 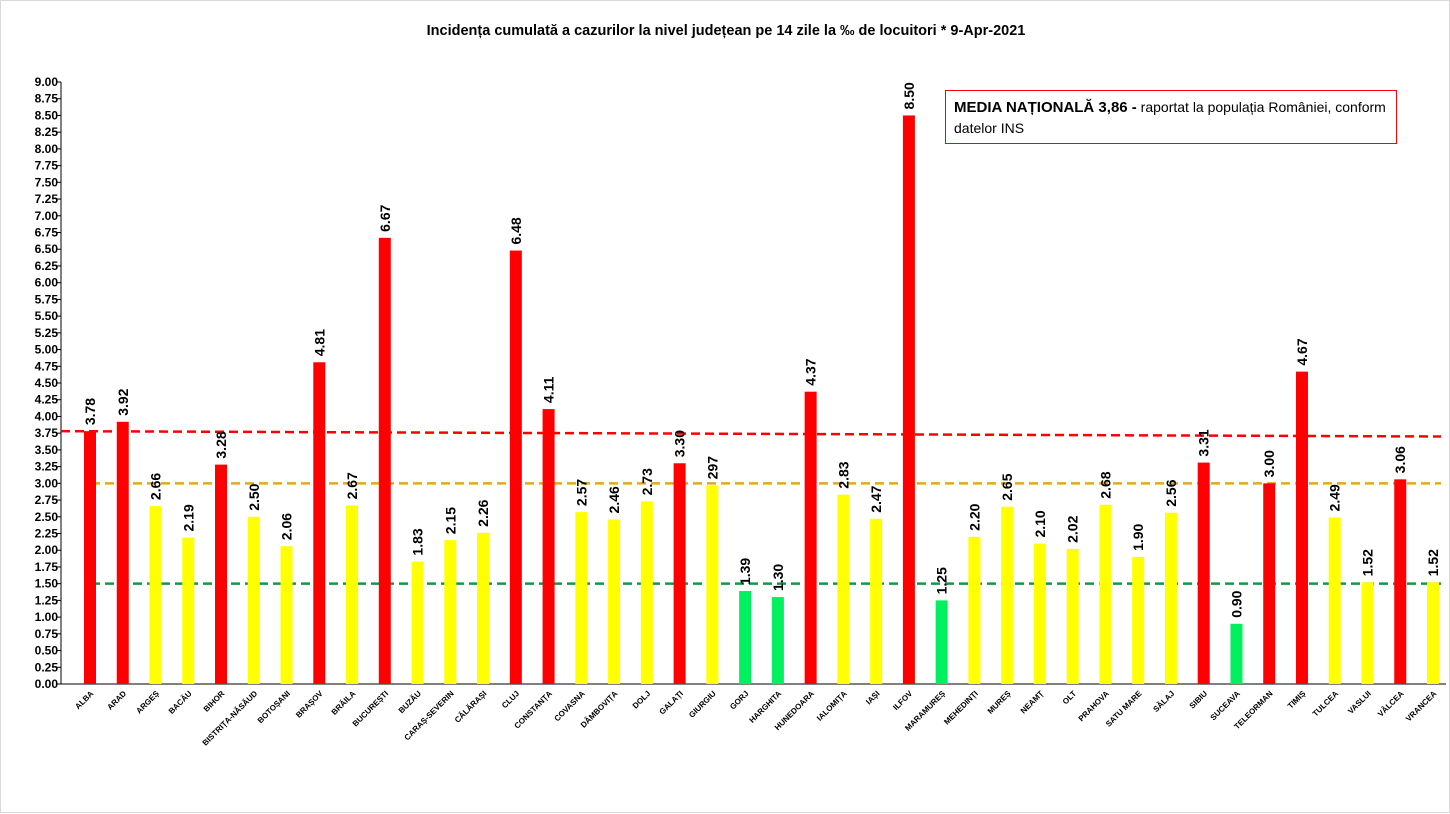 What do you see at coordinates (641, 699) in the screenshot?
I see `x-tick-label: DOLJ` at bounding box center [641, 699].